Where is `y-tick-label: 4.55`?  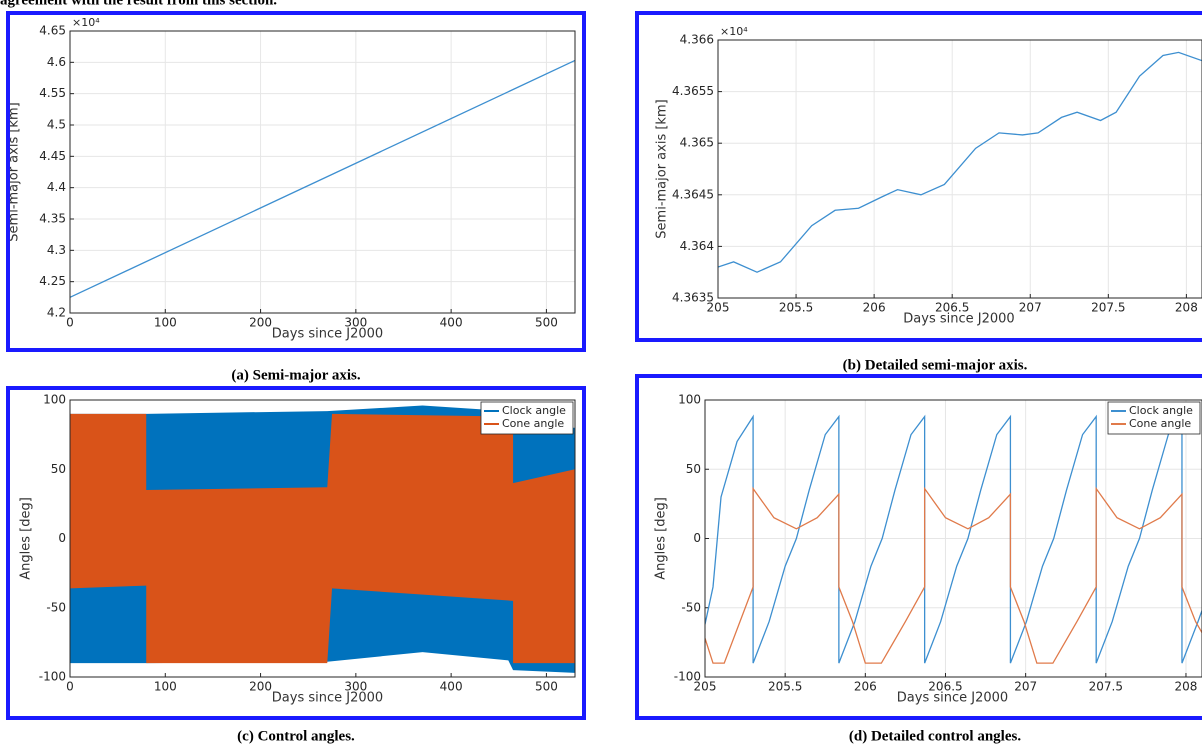 y-tick-label: 4.55 is located at coordinates (52, 93).